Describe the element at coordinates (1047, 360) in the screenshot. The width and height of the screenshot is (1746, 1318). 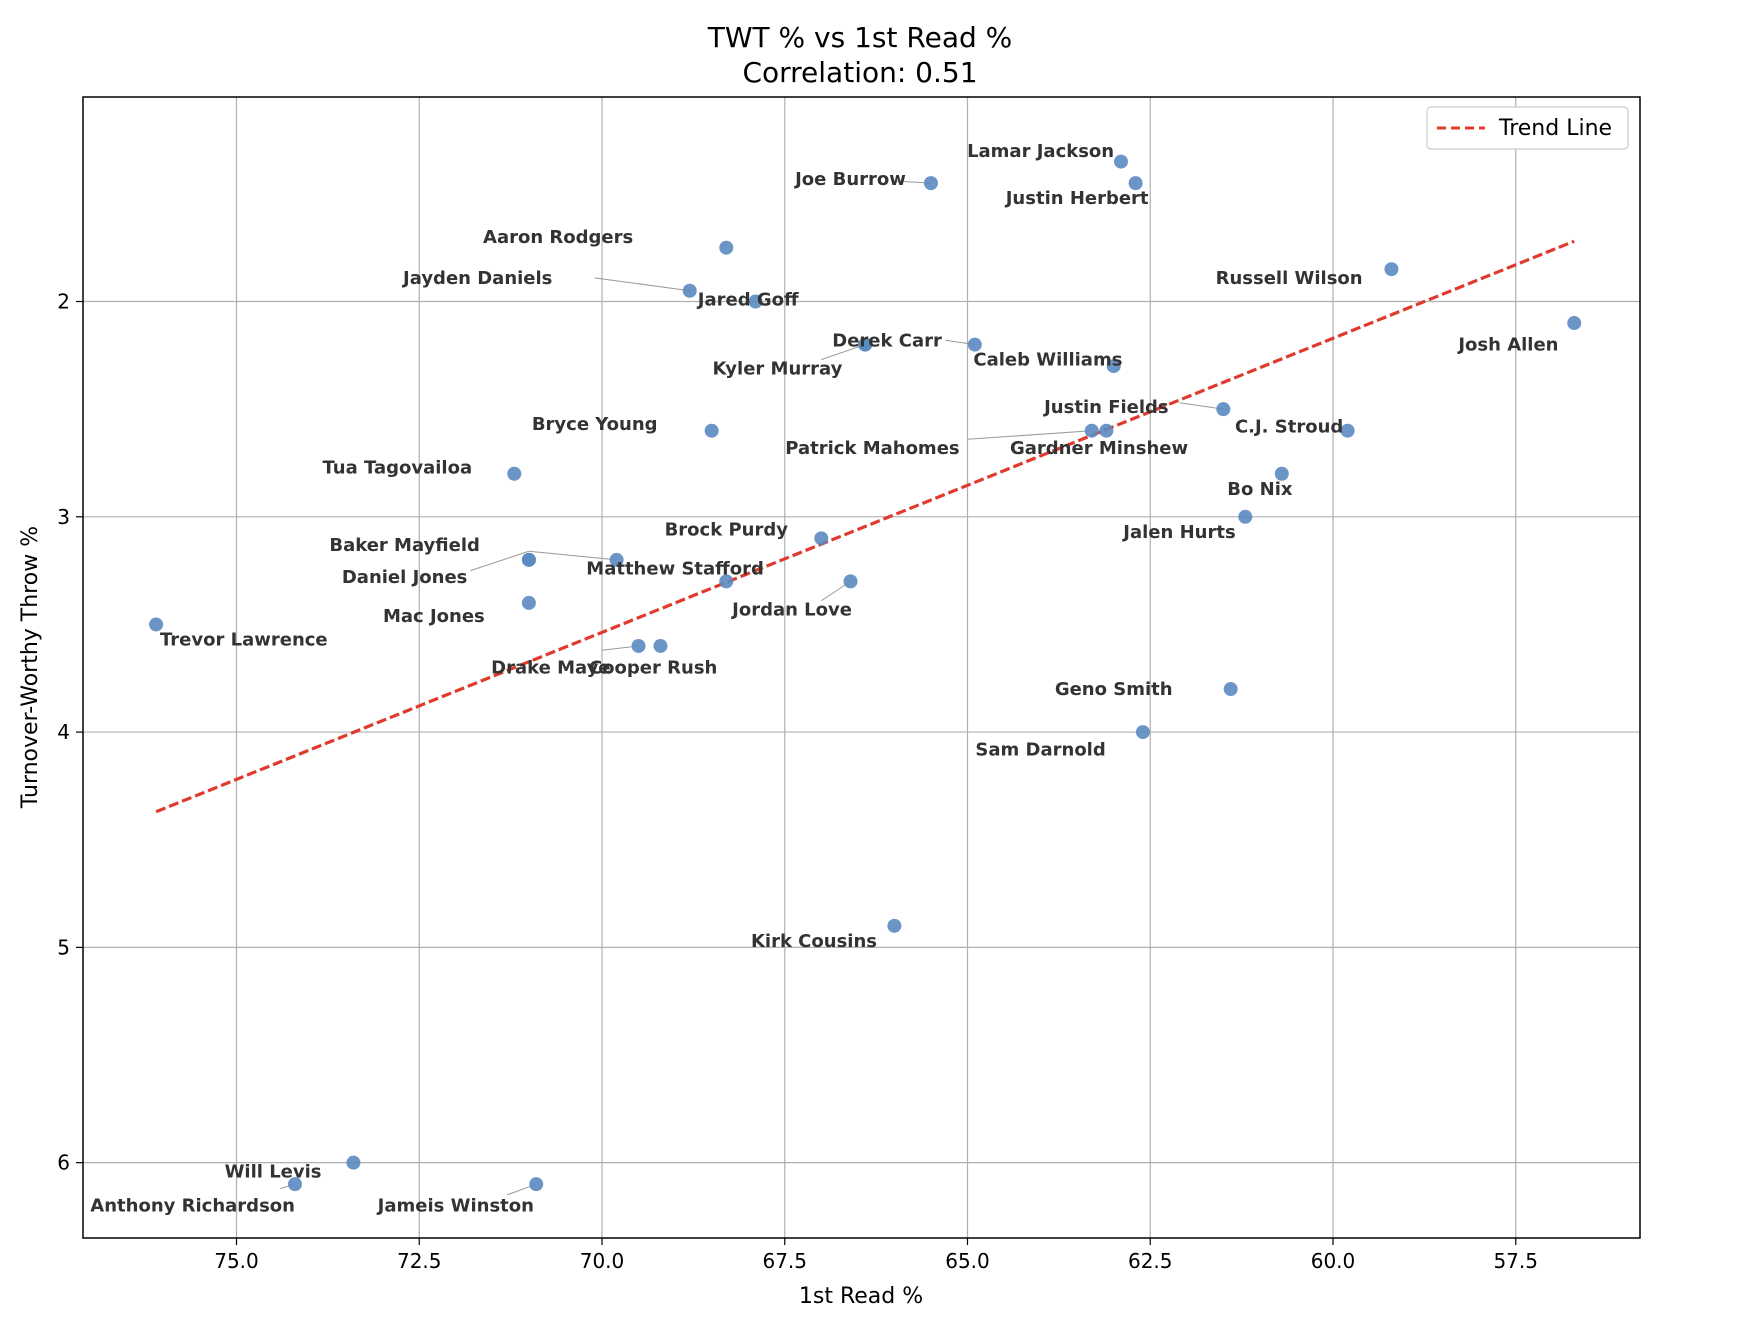
I see `point-label: Caleb Williams` at that location.